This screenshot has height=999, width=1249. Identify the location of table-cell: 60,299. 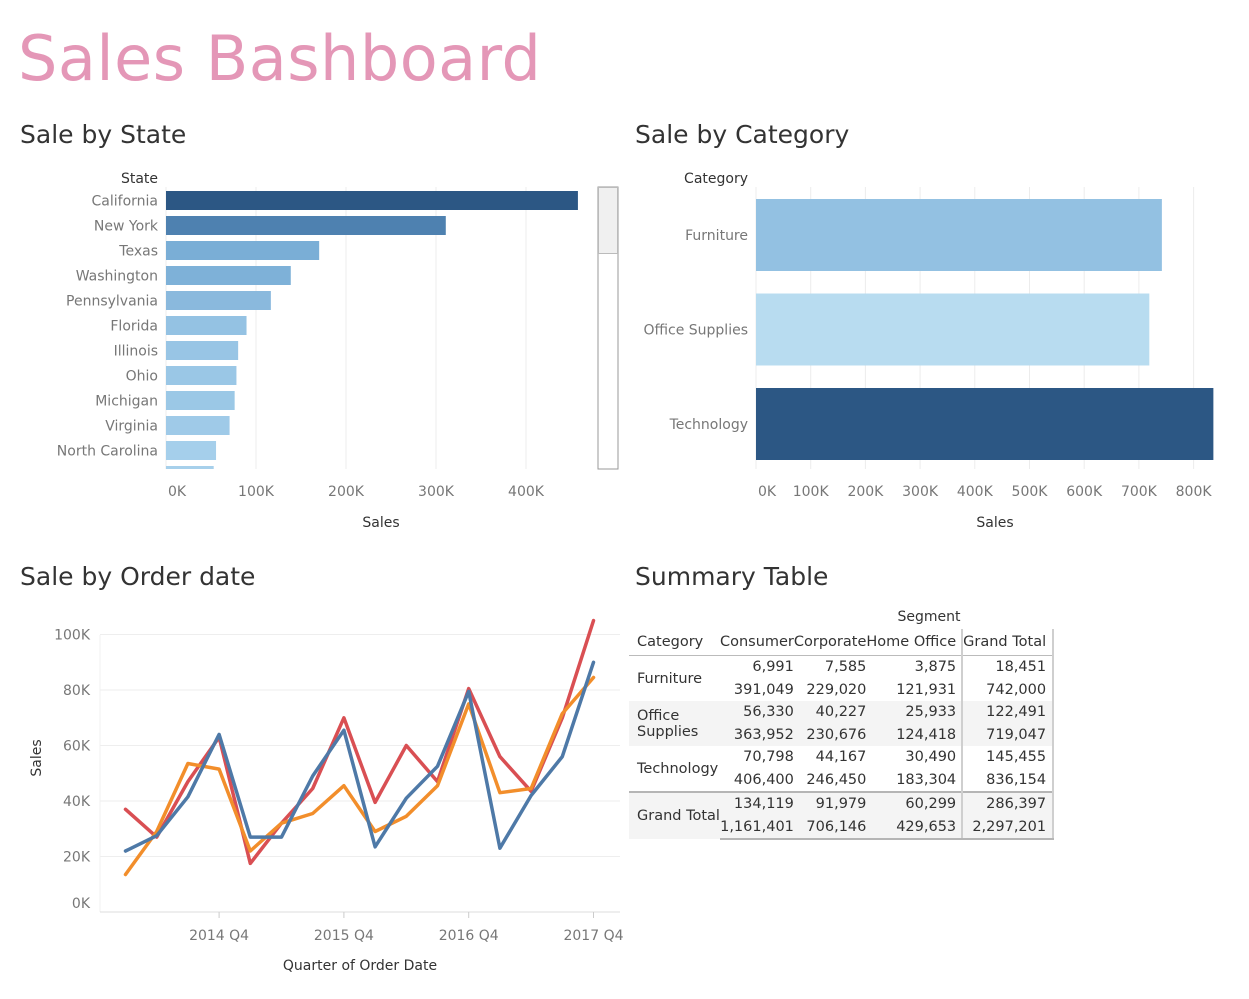
(914, 803).